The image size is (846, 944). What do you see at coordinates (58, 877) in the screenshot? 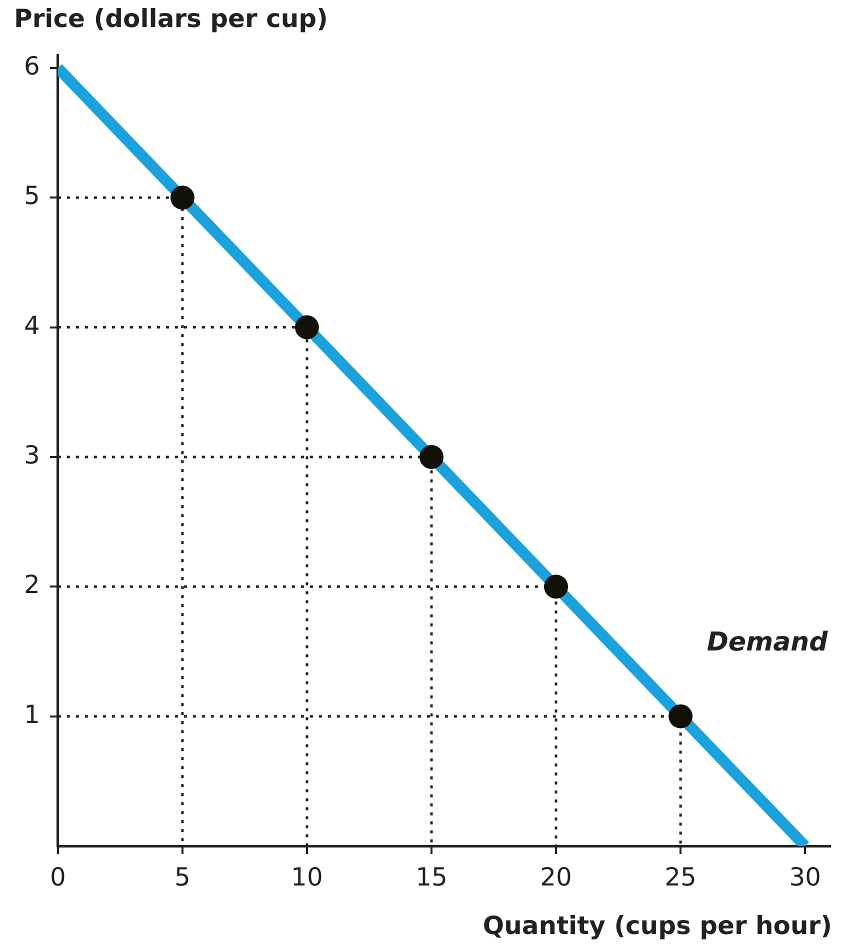
I see `x-tick-label: 0` at bounding box center [58, 877].